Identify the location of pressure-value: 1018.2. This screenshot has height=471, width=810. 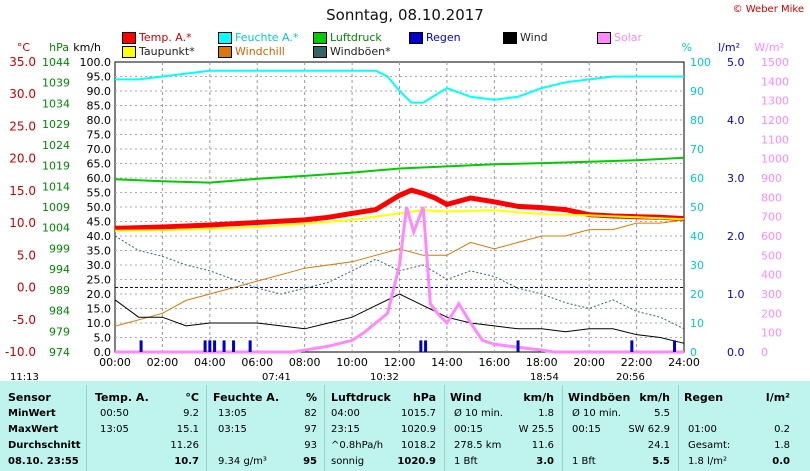
(418, 445).